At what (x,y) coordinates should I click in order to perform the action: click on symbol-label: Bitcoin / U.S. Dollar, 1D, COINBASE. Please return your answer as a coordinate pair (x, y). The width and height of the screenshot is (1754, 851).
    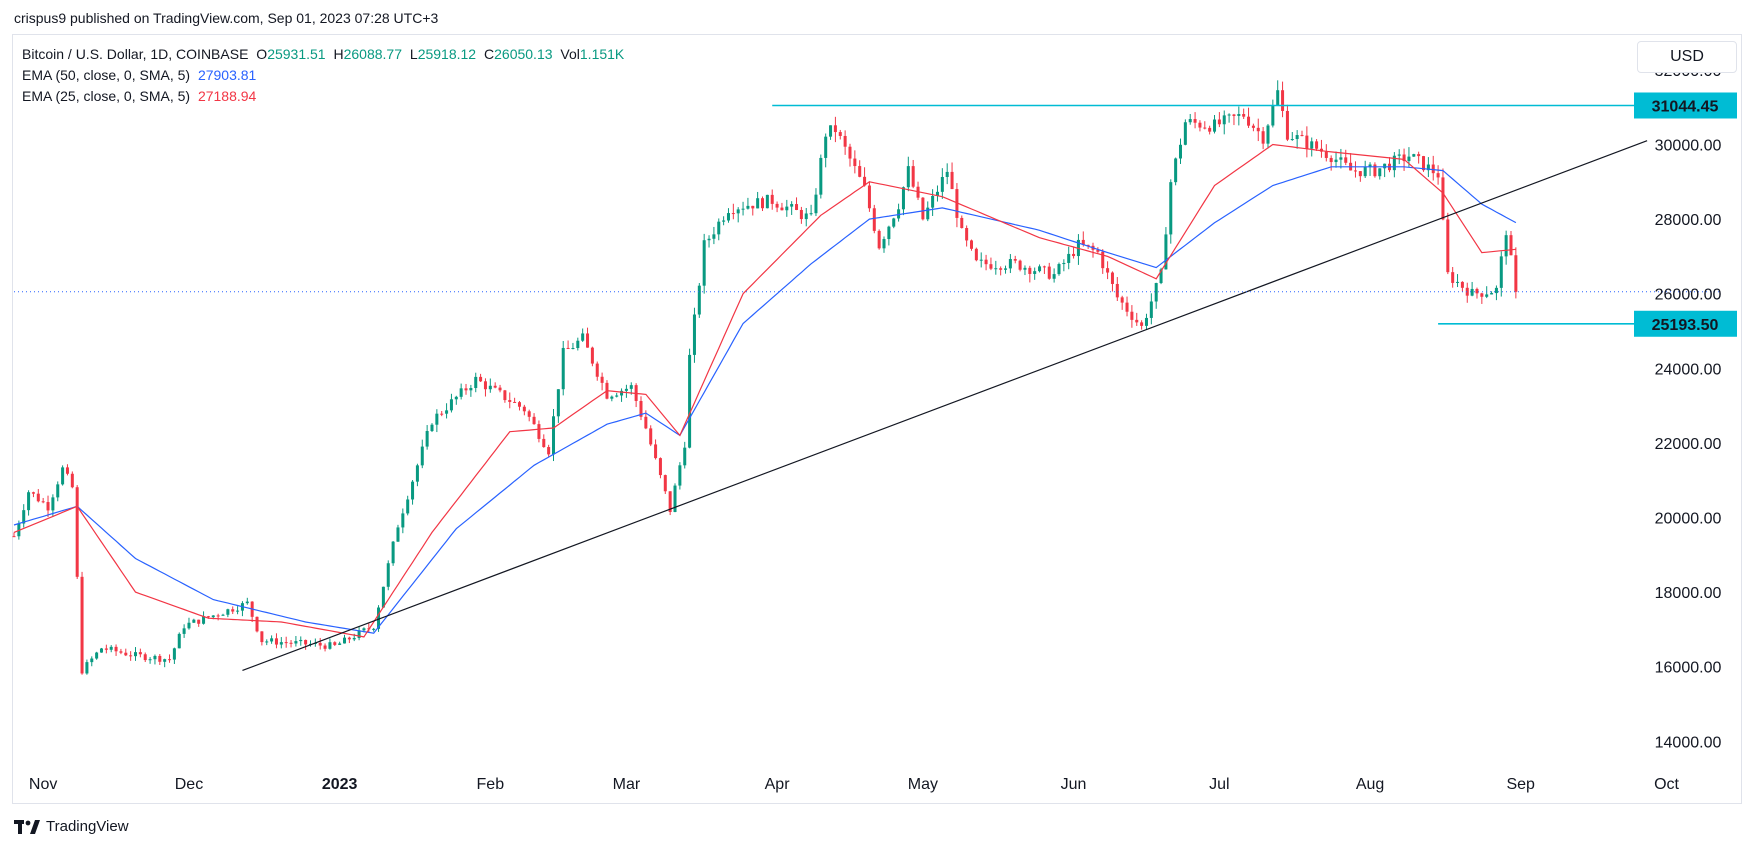
    Looking at the image, I should click on (135, 54).